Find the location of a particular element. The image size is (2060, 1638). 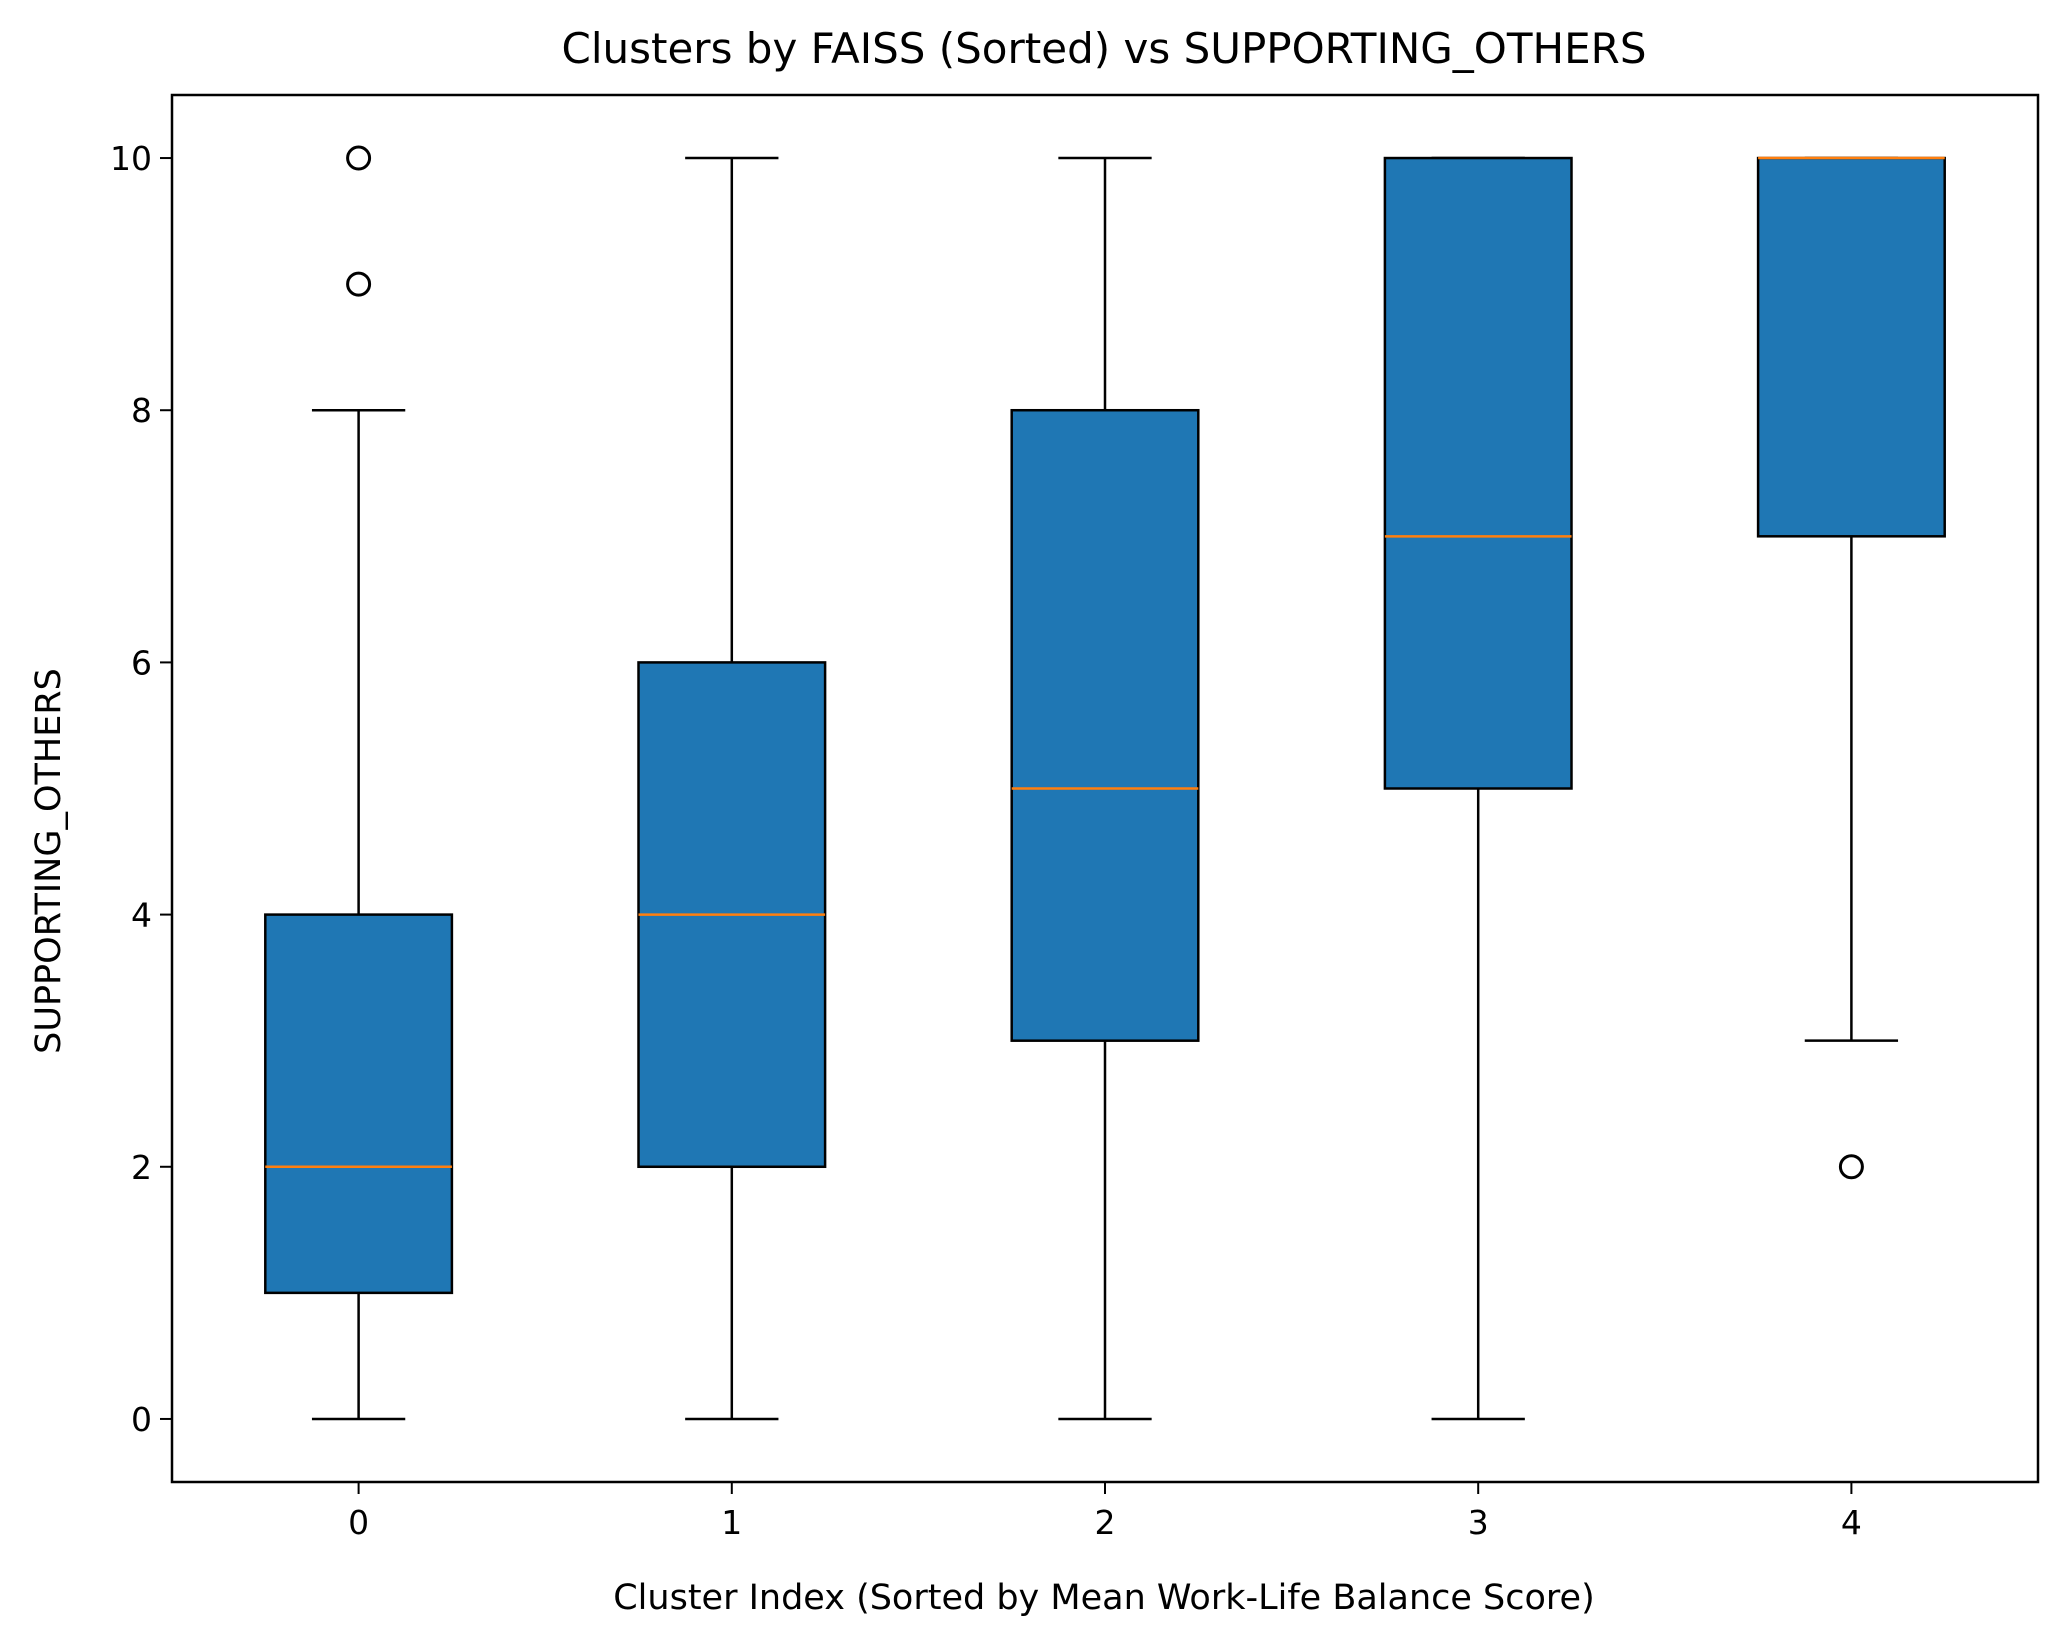

x-tick-label: 3 is located at coordinates (1478, 1522).